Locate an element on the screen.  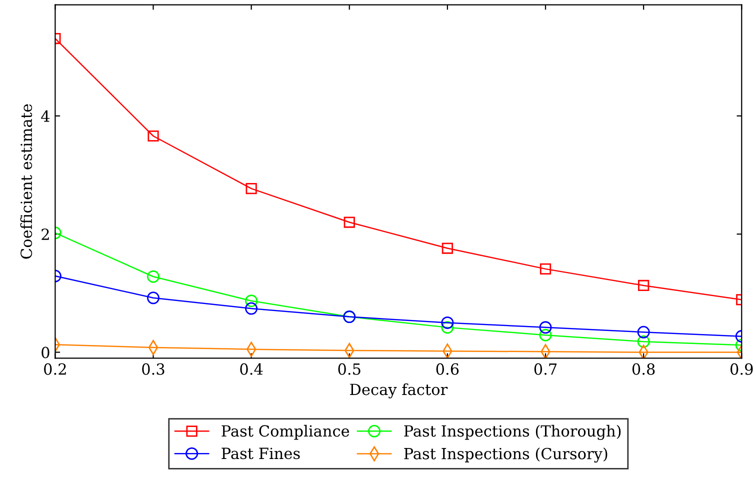
y-tick-label: 4 is located at coordinates (45, 116).